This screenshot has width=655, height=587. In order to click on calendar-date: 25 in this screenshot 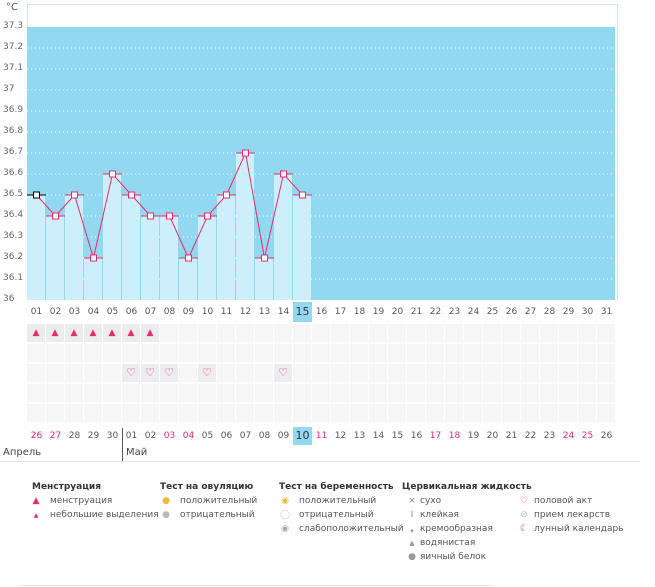, I will do `click(587, 436)`.